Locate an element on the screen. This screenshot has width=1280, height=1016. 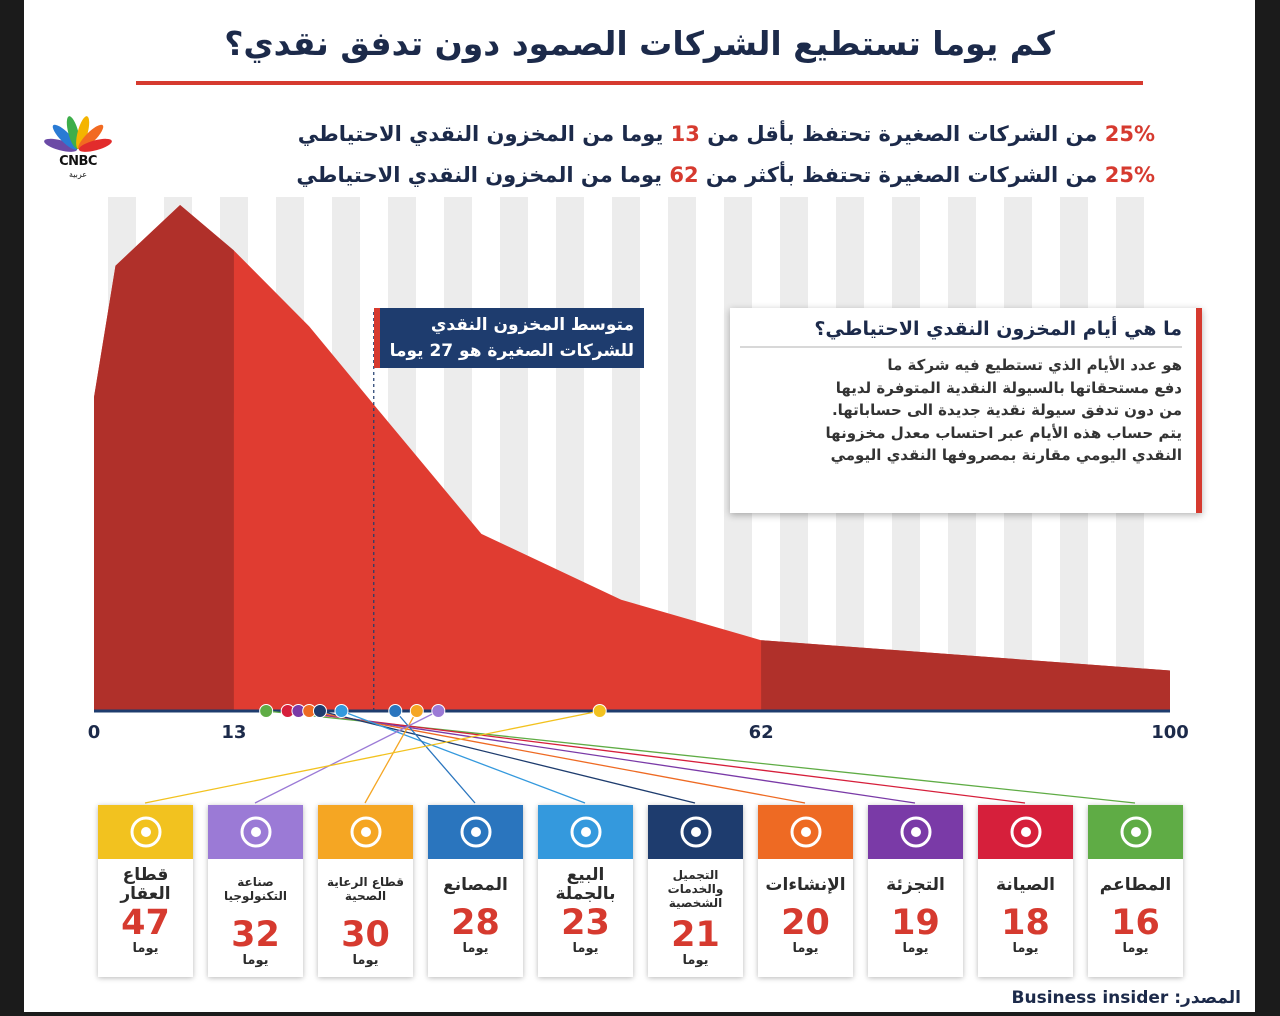
sector-name: البيع بالجملة is located at coordinates (585, 884).